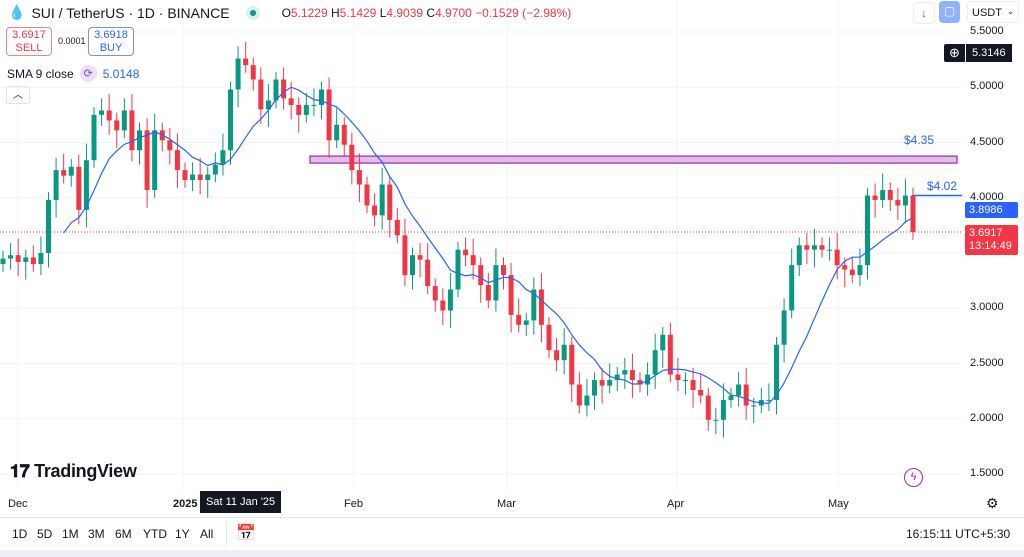  Describe the element at coordinates (18, 504) in the screenshot. I see `time-axis-label: Dec` at that location.